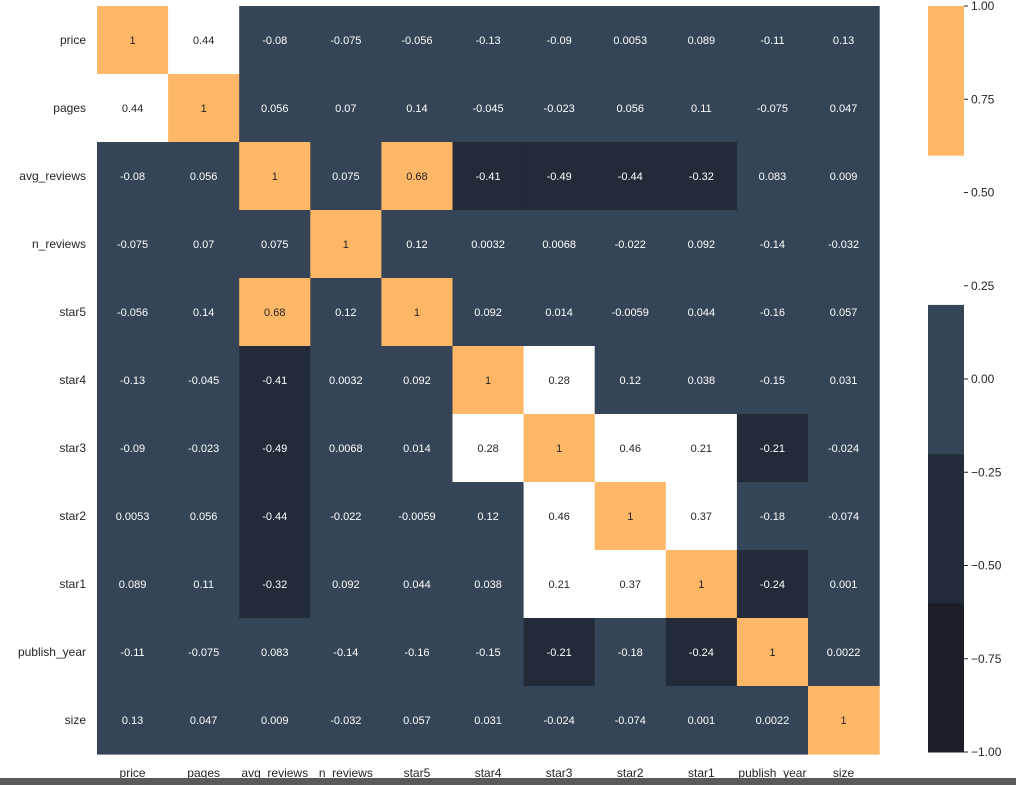  Describe the element at coordinates (417, 40) in the screenshot. I see `heatmap-cell-price-star5` at that location.